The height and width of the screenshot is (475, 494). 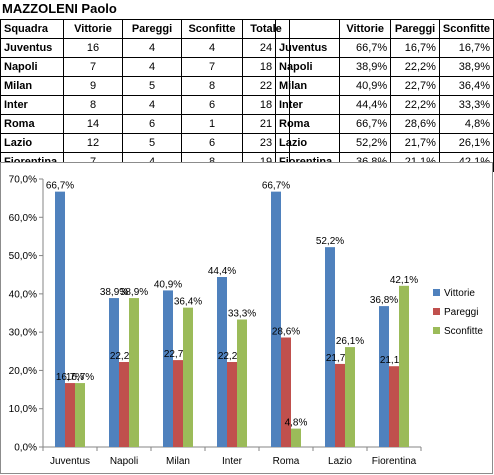 What do you see at coordinates (23, 409) in the screenshot?
I see `y-tick-label: 10,0%` at bounding box center [23, 409].